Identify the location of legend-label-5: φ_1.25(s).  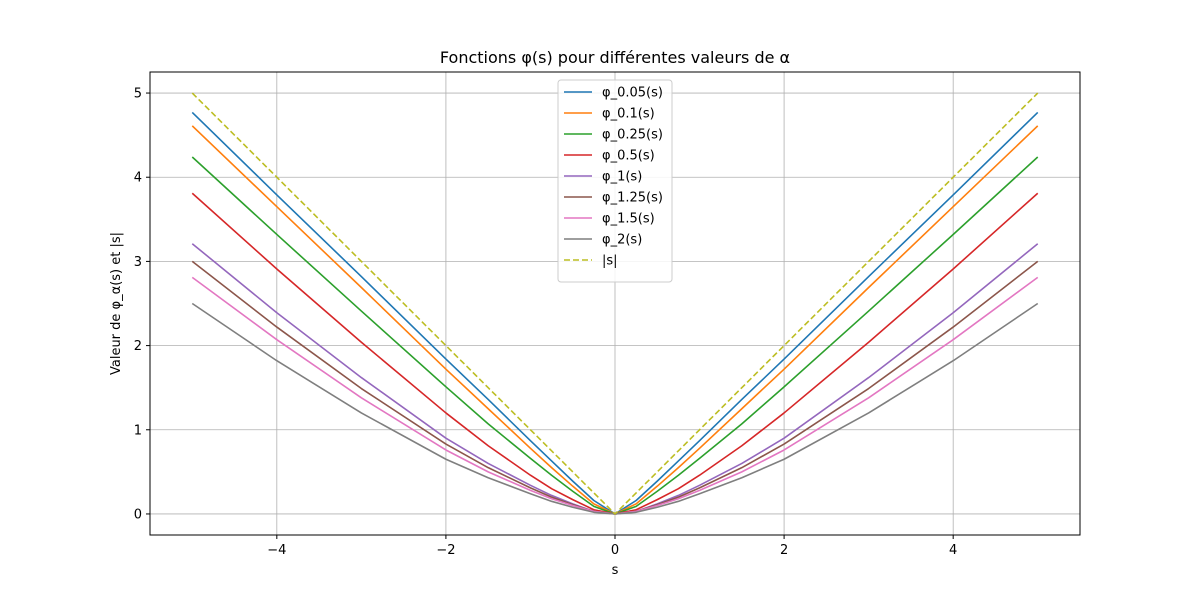
(632, 198).